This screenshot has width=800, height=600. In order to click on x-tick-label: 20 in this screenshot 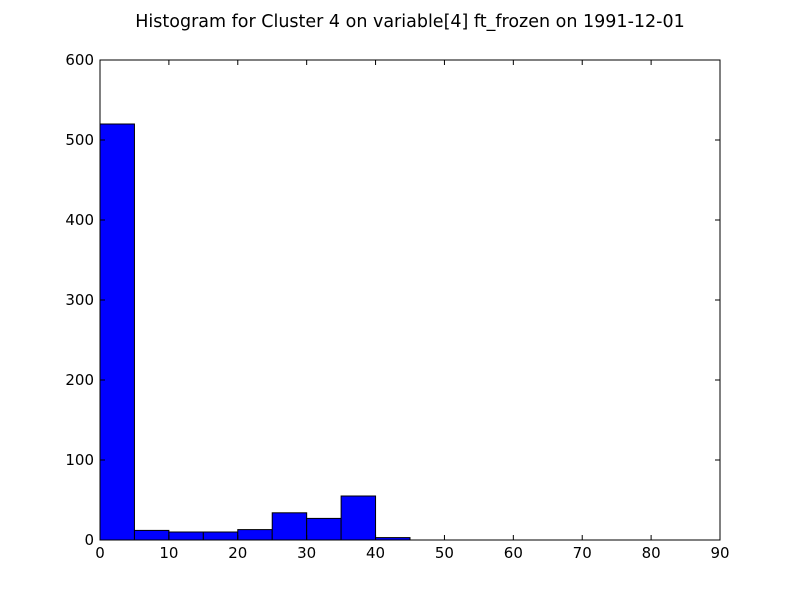, I will do `click(237, 553)`.